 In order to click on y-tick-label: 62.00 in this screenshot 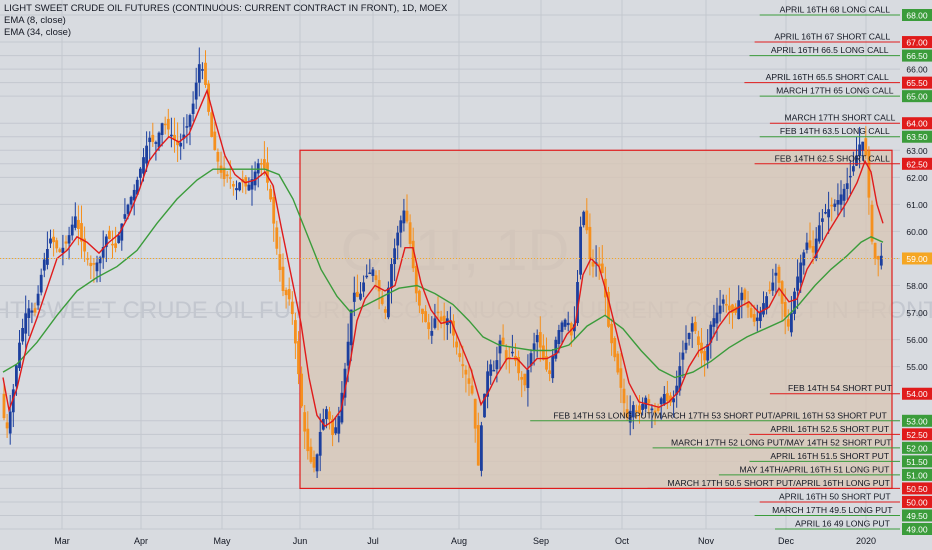, I will do `click(917, 178)`.